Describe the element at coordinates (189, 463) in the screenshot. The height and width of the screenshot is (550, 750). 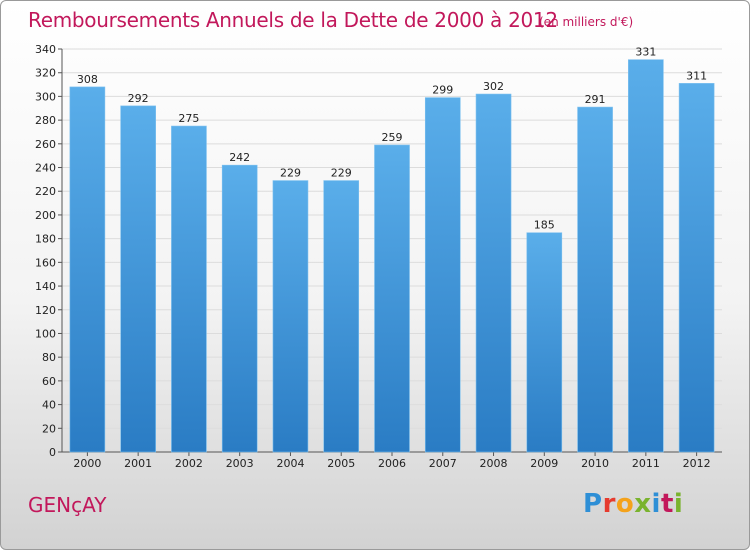
I see `x-tick-label: 2002` at that location.